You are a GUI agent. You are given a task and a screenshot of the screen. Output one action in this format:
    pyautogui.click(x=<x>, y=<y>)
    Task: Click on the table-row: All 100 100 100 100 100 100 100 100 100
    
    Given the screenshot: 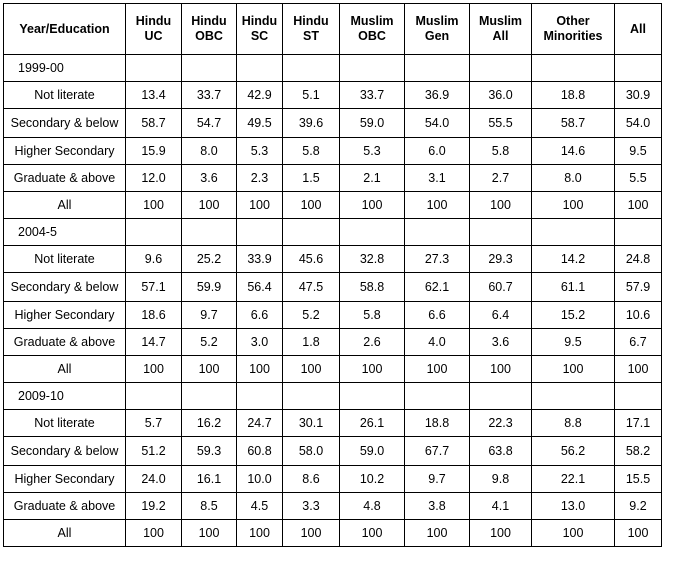 What is the action you would take?
    pyautogui.click(x=332, y=533)
    